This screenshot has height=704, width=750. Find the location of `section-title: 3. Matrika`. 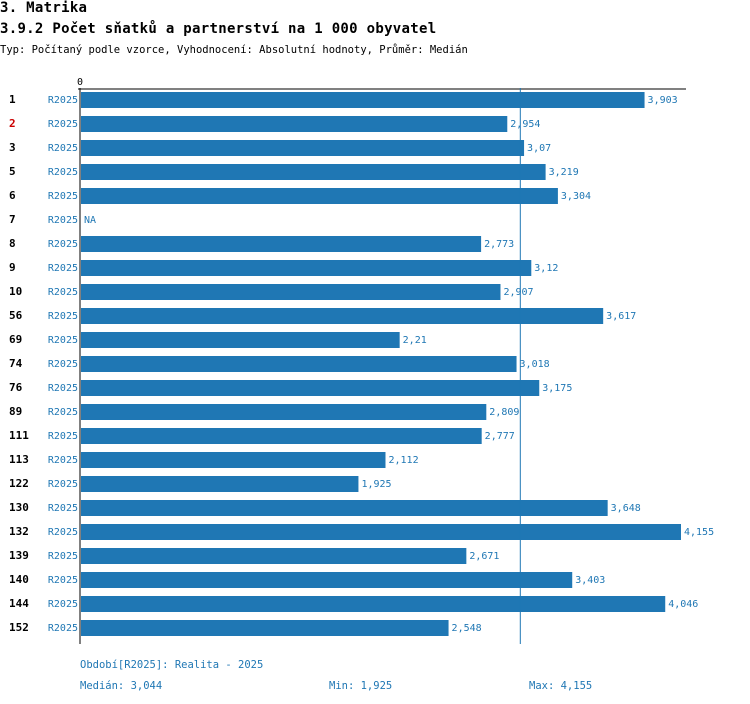

section-title: 3. Matrika is located at coordinates (44, 8).